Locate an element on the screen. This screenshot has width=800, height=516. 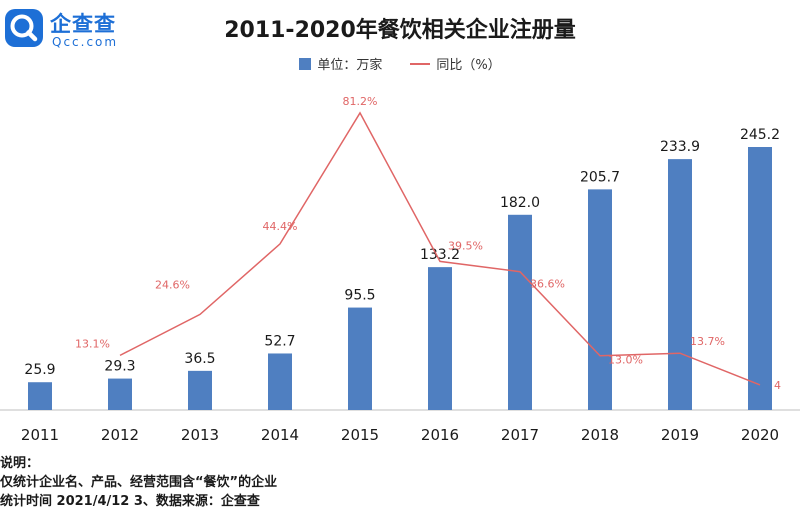
legend-item-bars: 单位：万家 is located at coordinates (340, 63).